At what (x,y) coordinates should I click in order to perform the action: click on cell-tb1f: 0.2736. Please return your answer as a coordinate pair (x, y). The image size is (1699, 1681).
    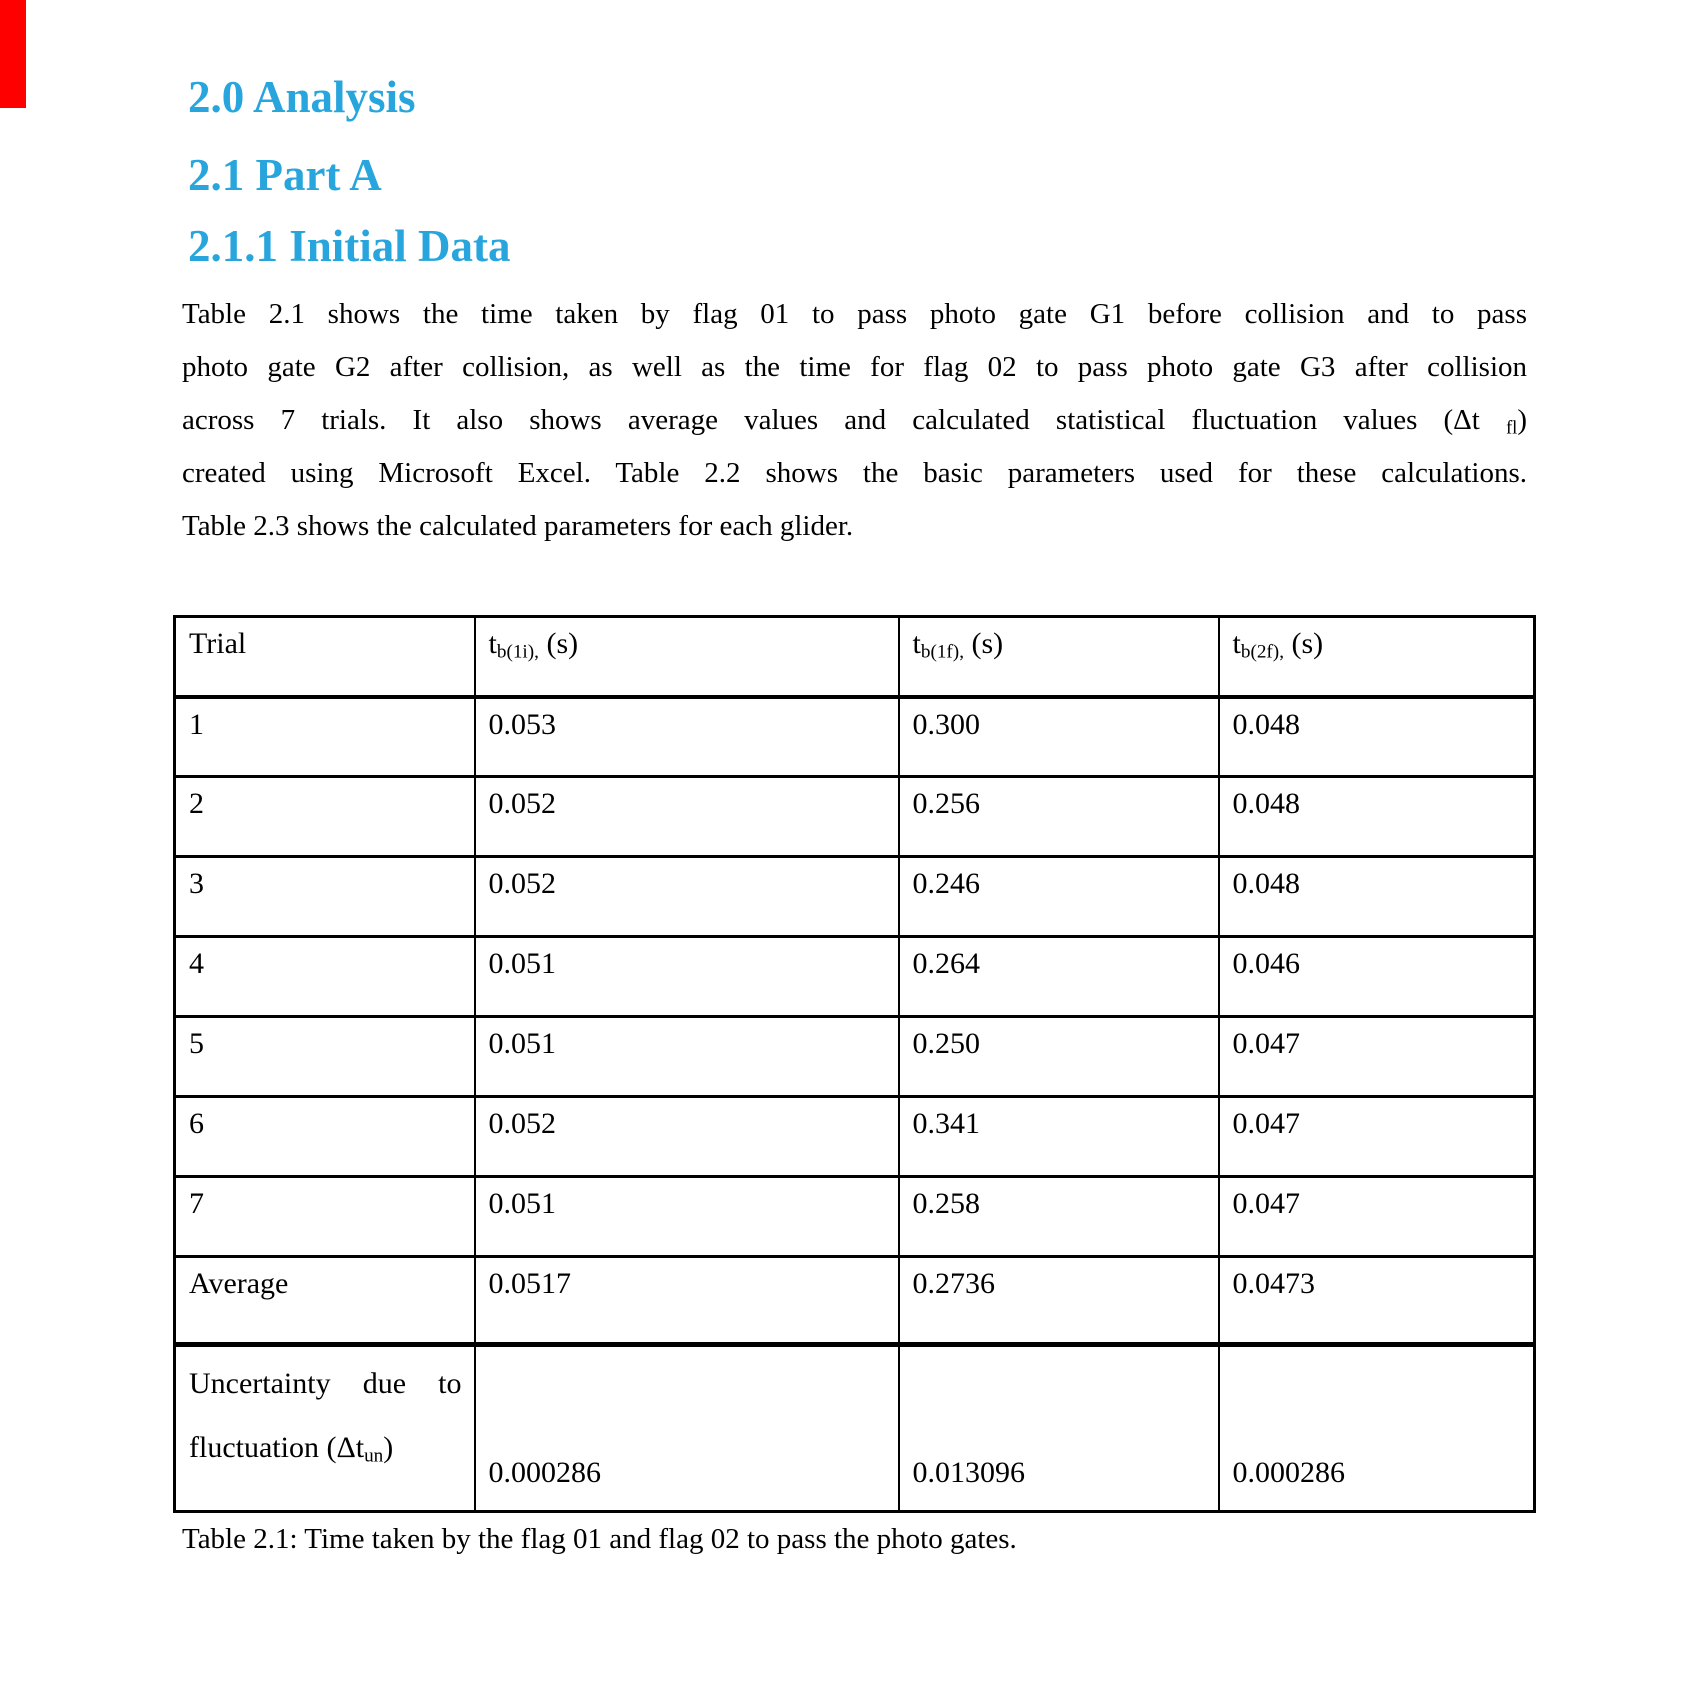
    Looking at the image, I should click on (1058, 1301).